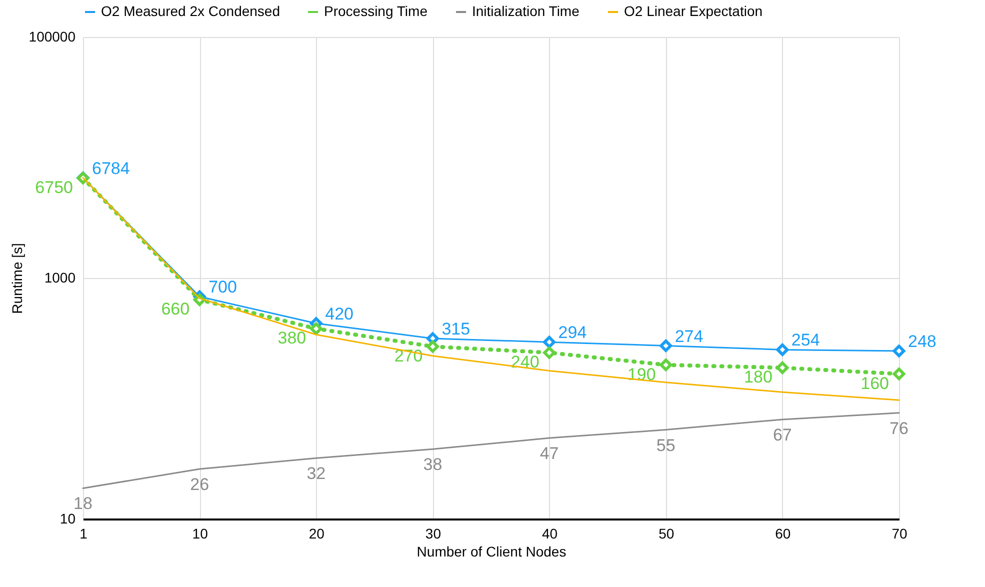 Image resolution: width=985 pixels, height=587 pixels. Describe the element at coordinates (874, 383) in the screenshot. I see `data-label: 160` at that location.